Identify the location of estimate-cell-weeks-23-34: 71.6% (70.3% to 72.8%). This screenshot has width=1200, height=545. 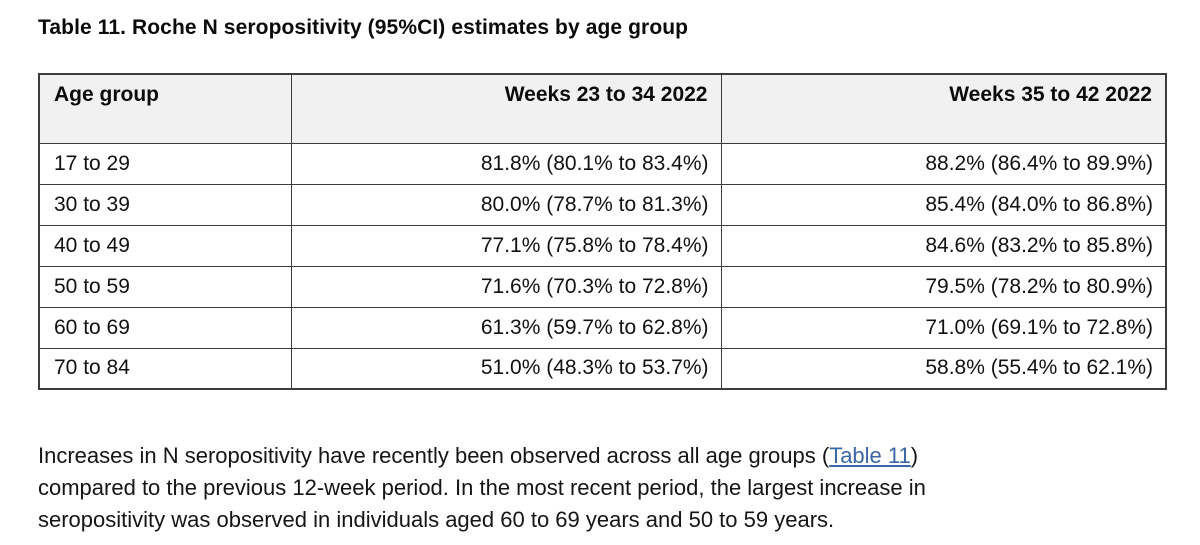
(506, 286).